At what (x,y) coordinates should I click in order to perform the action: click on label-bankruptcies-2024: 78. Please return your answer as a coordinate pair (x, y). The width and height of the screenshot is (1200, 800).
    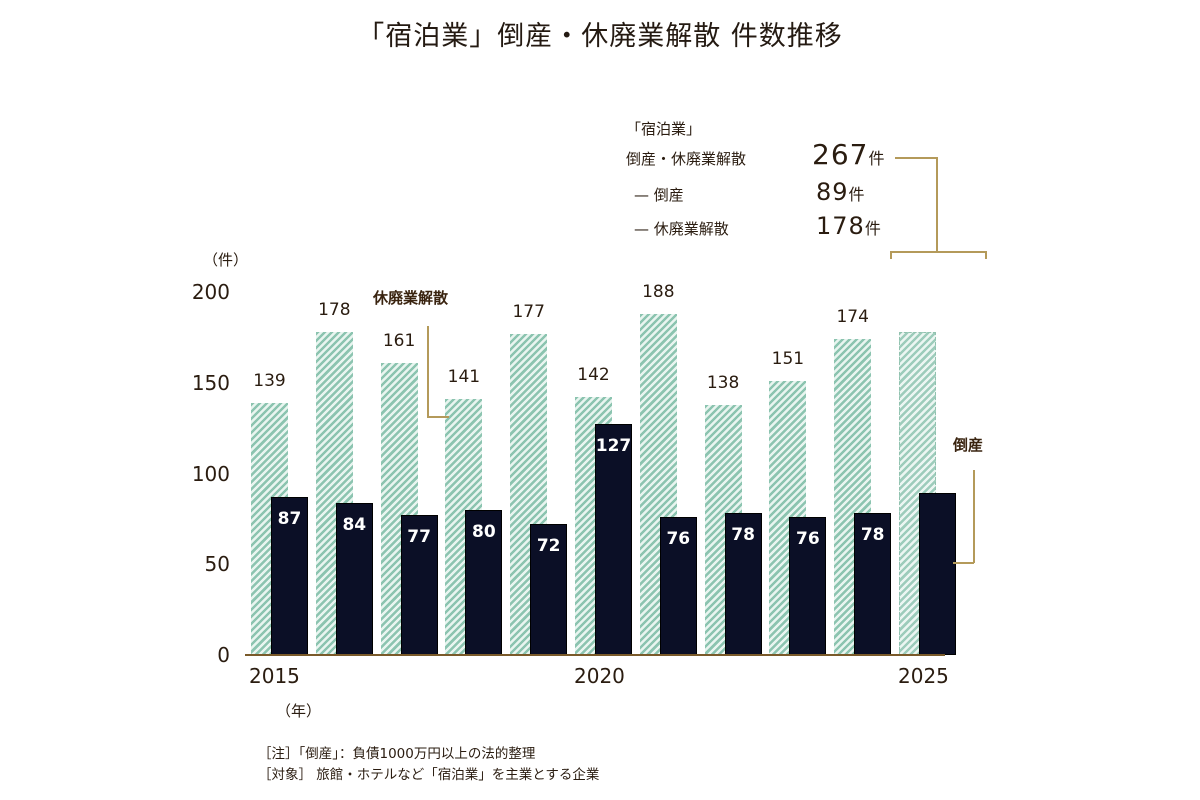
    Looking at the image, I should click on (872, 535).